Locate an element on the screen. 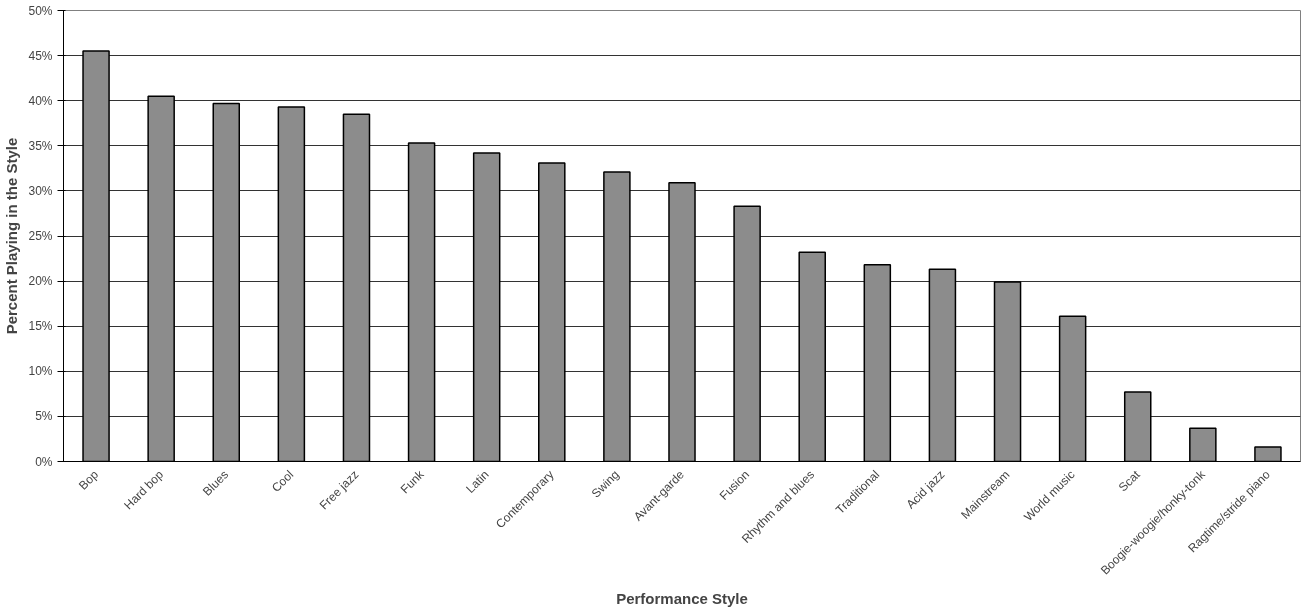 Image resolution: width=1310 pixels, height=610 pixels. x-tick-label: Bop is located at coordinates (89, 480).